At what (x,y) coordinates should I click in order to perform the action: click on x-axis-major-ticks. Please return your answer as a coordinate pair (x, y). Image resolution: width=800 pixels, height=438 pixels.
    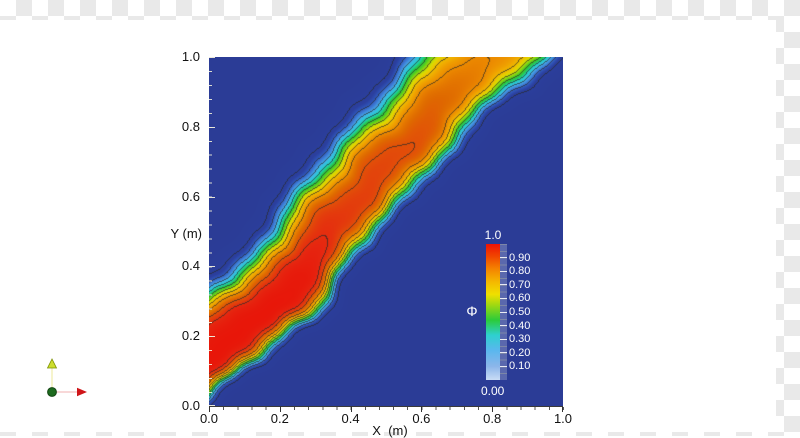
    Looking at the image, I should click on (386, 409).